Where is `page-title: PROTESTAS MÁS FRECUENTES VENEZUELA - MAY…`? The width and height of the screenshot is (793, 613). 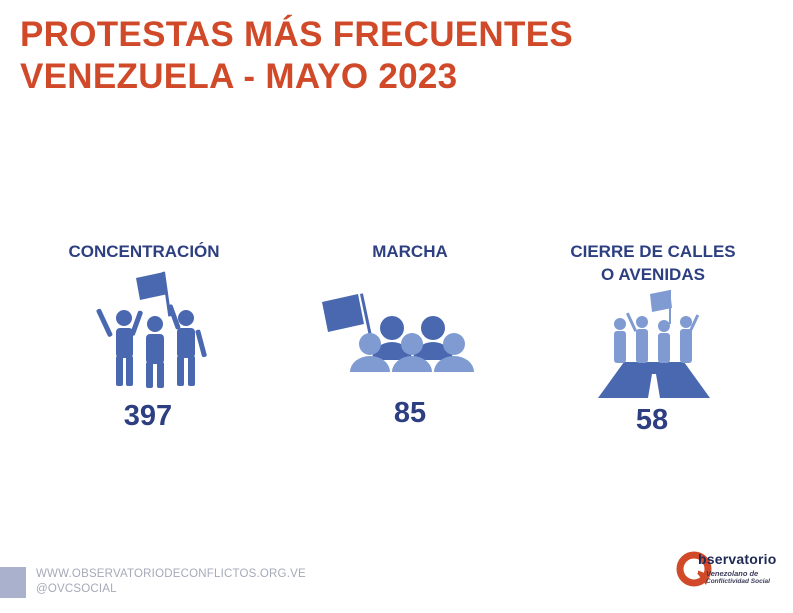
page-title: PROTESTAS MÁS FRECUENTES VENEZUELA - MAY… is located at coordinates (296, 56).